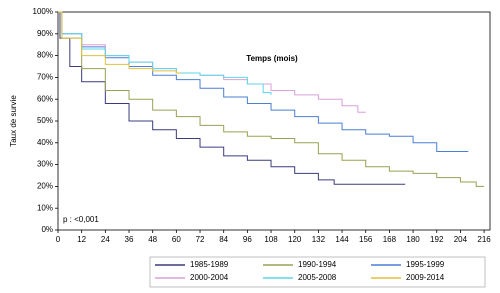  What do you see at coordinates (45, 55) in the screenshot?
I see `y-tick-label: 80%` at bounding box center [45, 55].